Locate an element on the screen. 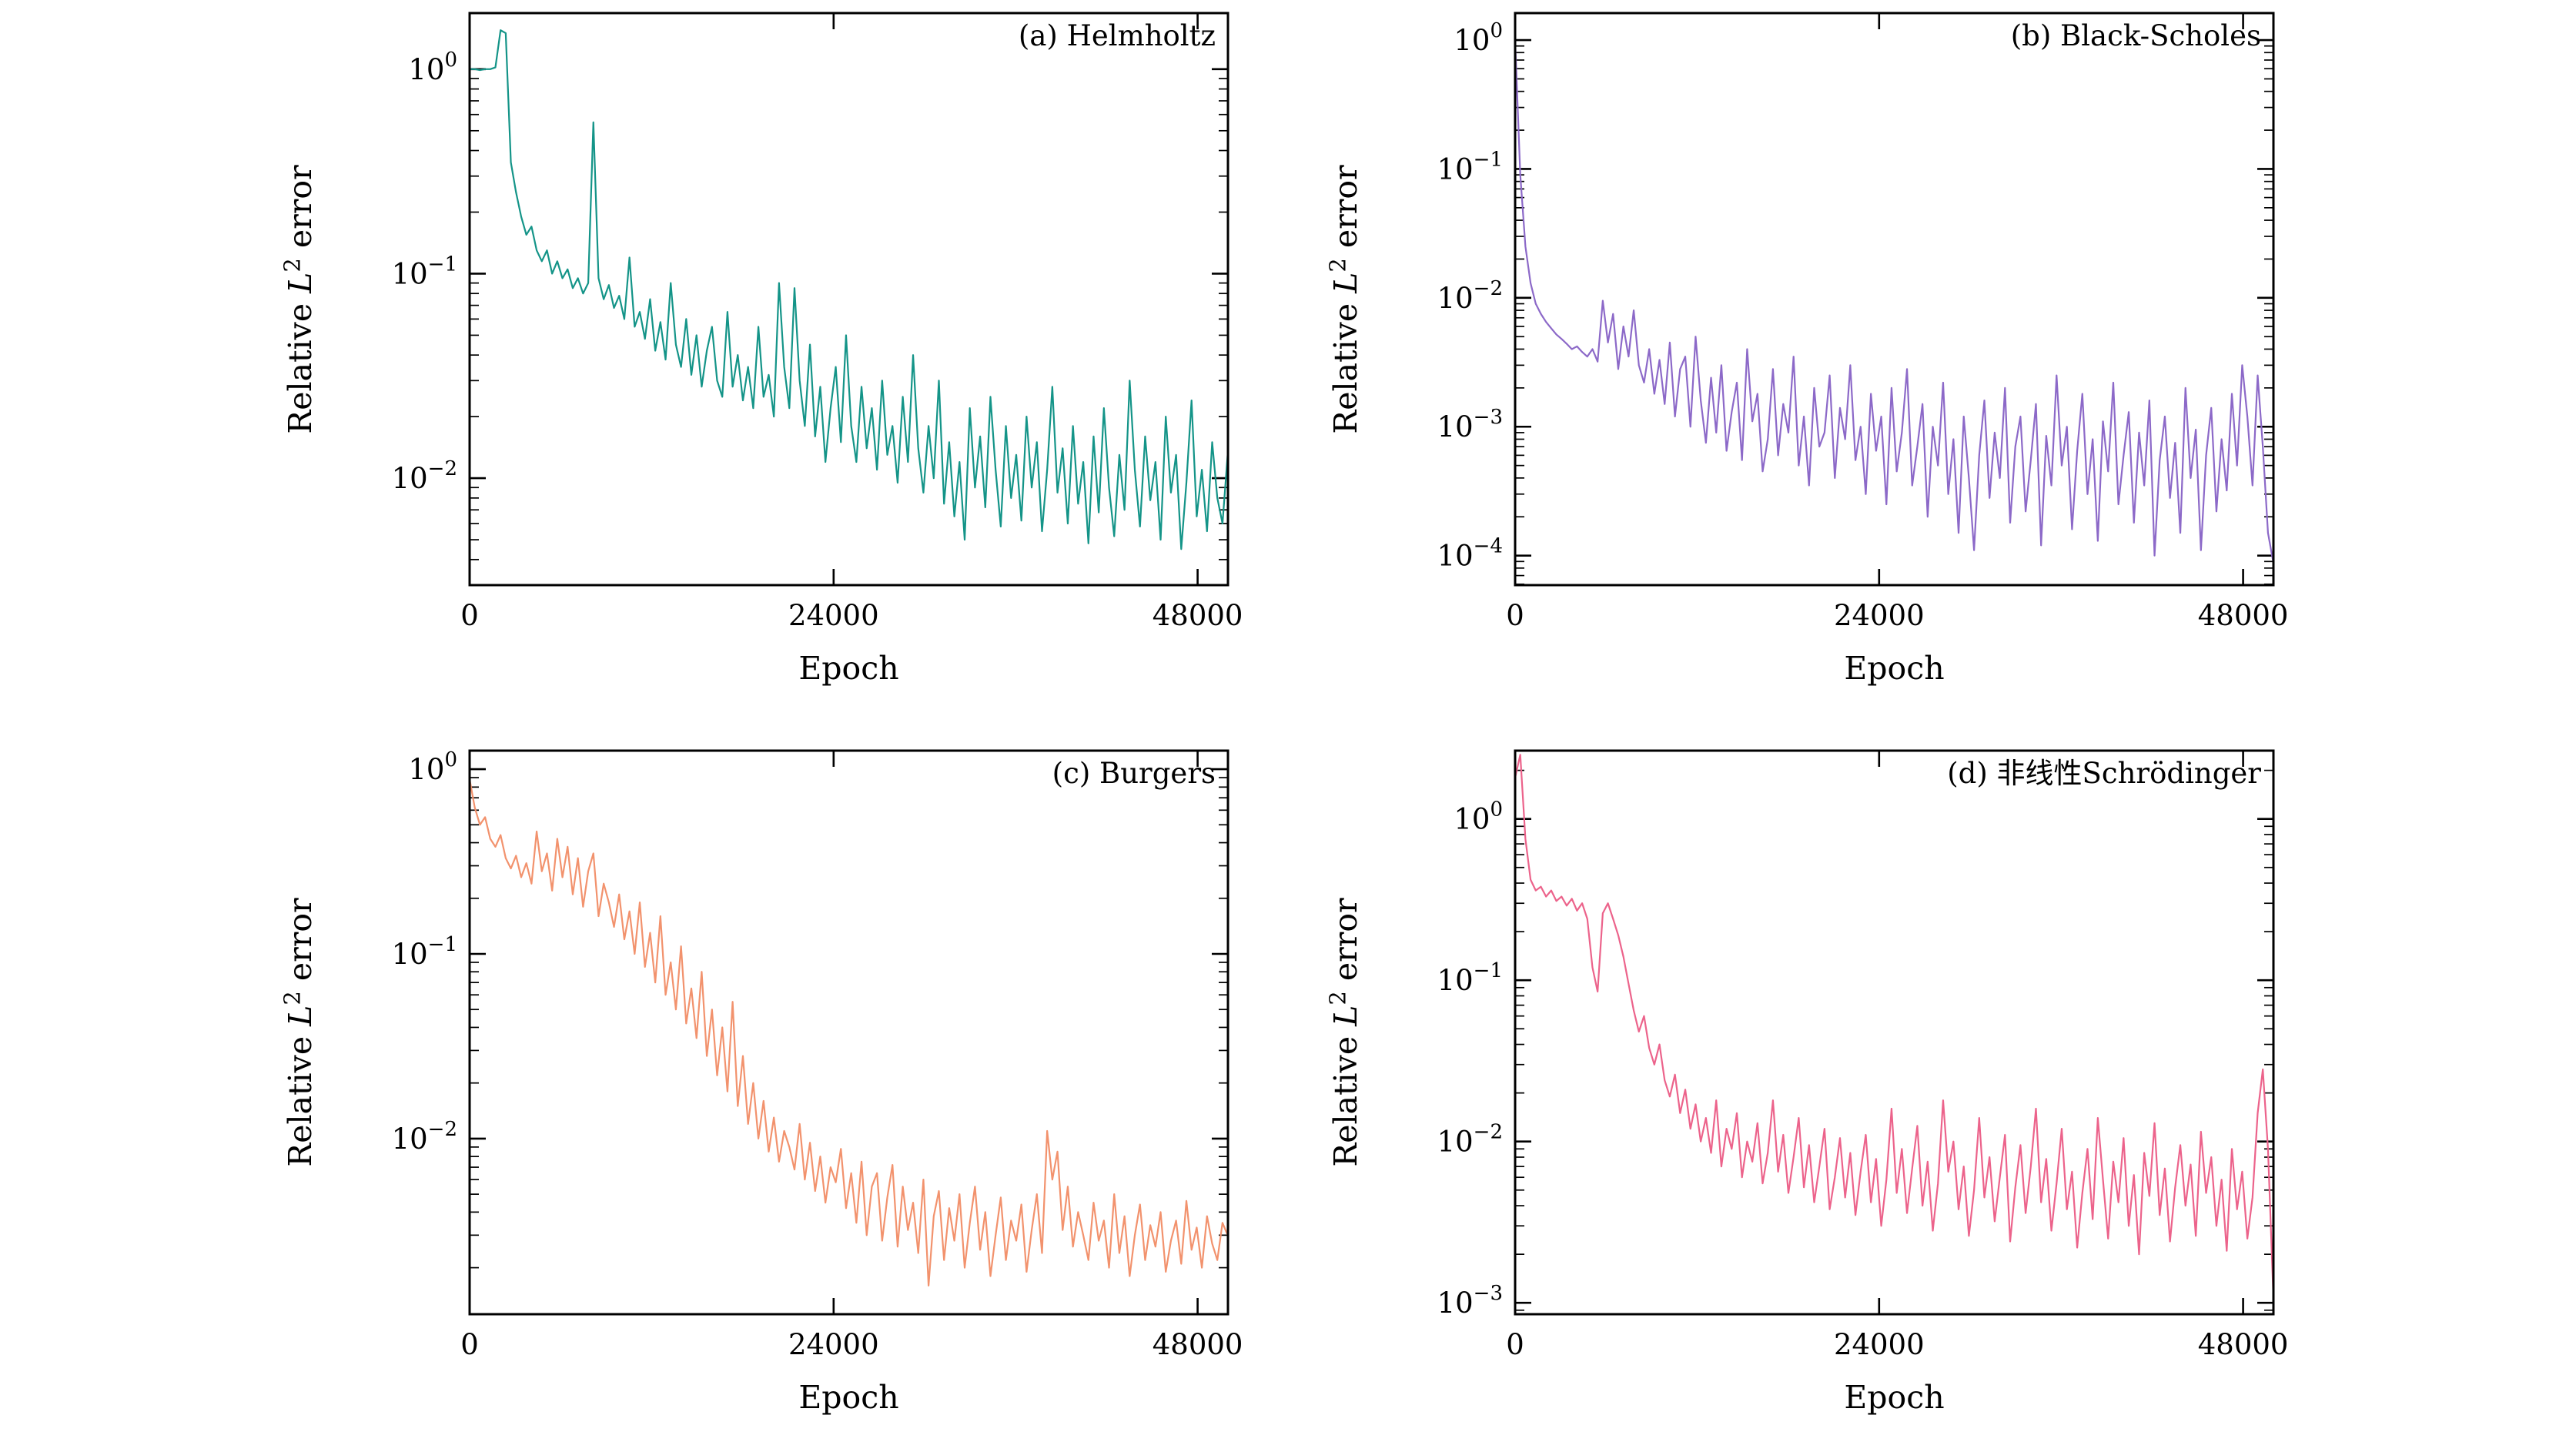 This screenshot has width=2576, height=1432. panel-title: (d) 非线性Schrödinger is located at coordinates (2104, 773).